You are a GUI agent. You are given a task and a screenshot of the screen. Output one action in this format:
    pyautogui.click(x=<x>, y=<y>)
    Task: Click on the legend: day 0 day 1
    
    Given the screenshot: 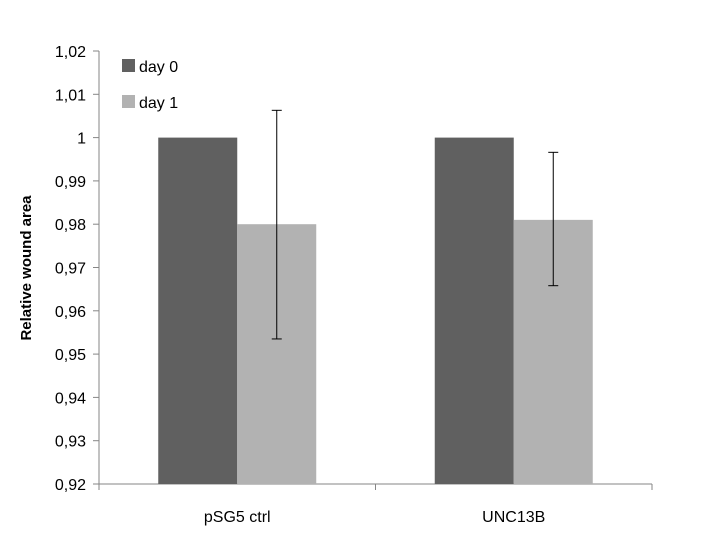 What is the action you would take?
    pyautogui.click(x=150, y=85)
    